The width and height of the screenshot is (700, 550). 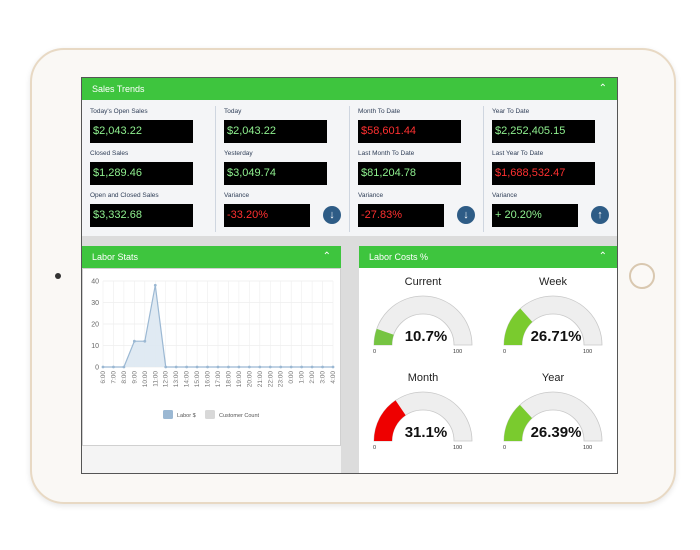 I want to click on metric-label: Closed Sales, so click(x=109, y=153).